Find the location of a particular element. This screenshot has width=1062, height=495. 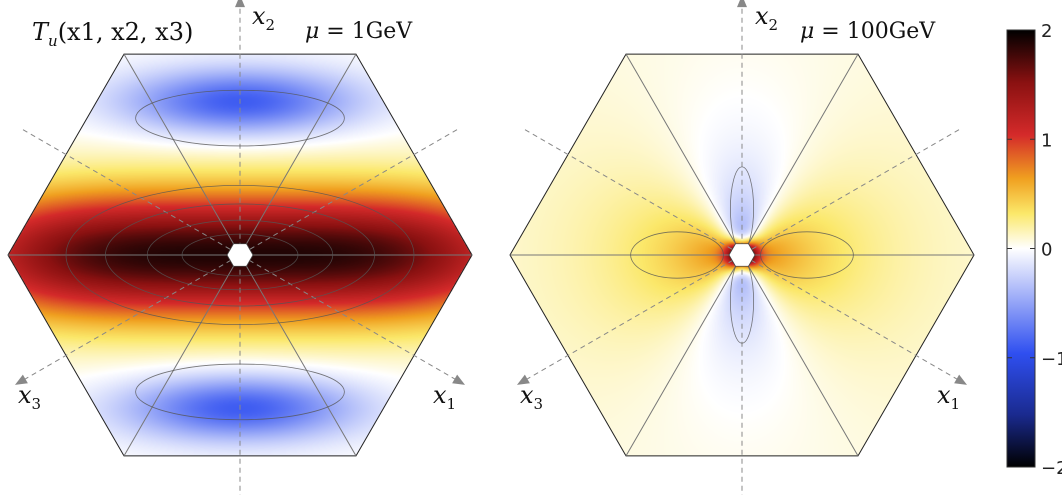

colorbar-tick-label: 2 is located at coordinates (1046, 31).